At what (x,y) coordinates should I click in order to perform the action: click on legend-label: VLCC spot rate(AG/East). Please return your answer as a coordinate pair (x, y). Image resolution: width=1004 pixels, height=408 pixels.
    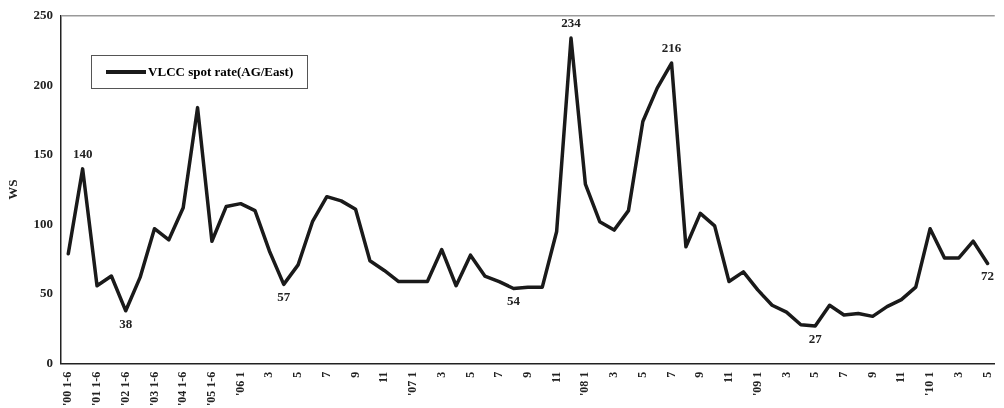
    Looking at the image, I should click on (221, 71).